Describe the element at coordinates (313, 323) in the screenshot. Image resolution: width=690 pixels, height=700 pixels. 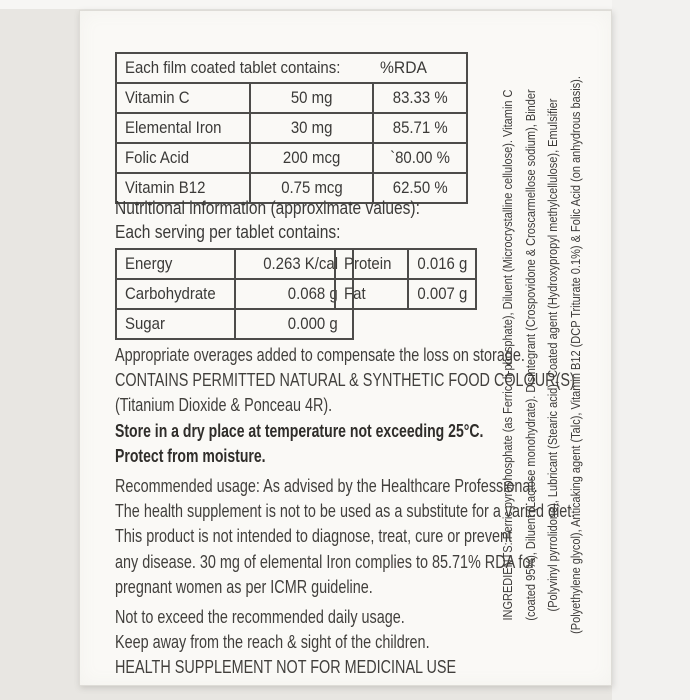
I see `nutrition-value: 0.000 g` at that location.